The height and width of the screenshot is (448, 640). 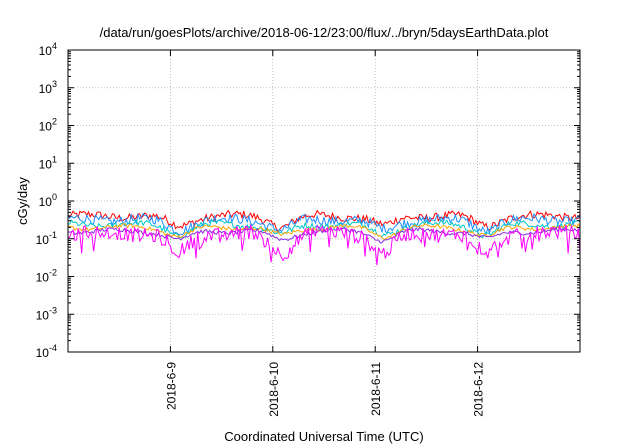 I want to click on y-tick-label: 10¹, so click(x=48, y=162).